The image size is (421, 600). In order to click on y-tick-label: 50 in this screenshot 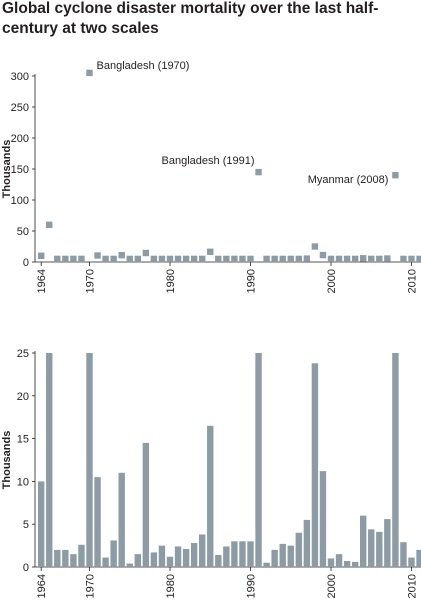, I will do `click(23, 232)`.